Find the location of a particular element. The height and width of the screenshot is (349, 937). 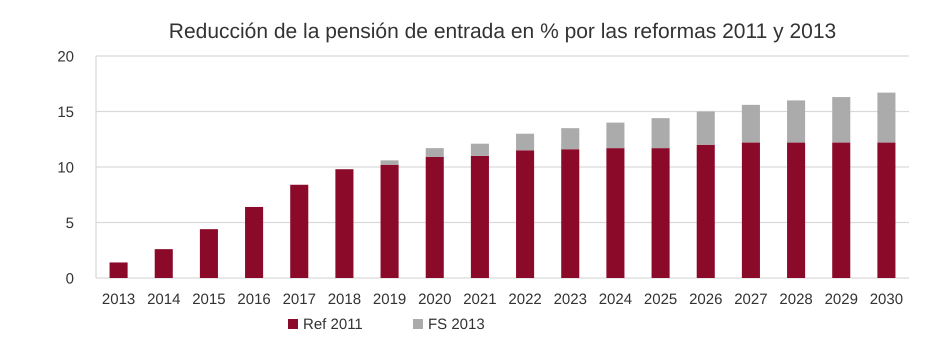

x-tick-label: 2020 is located at coordinates (435, 299).